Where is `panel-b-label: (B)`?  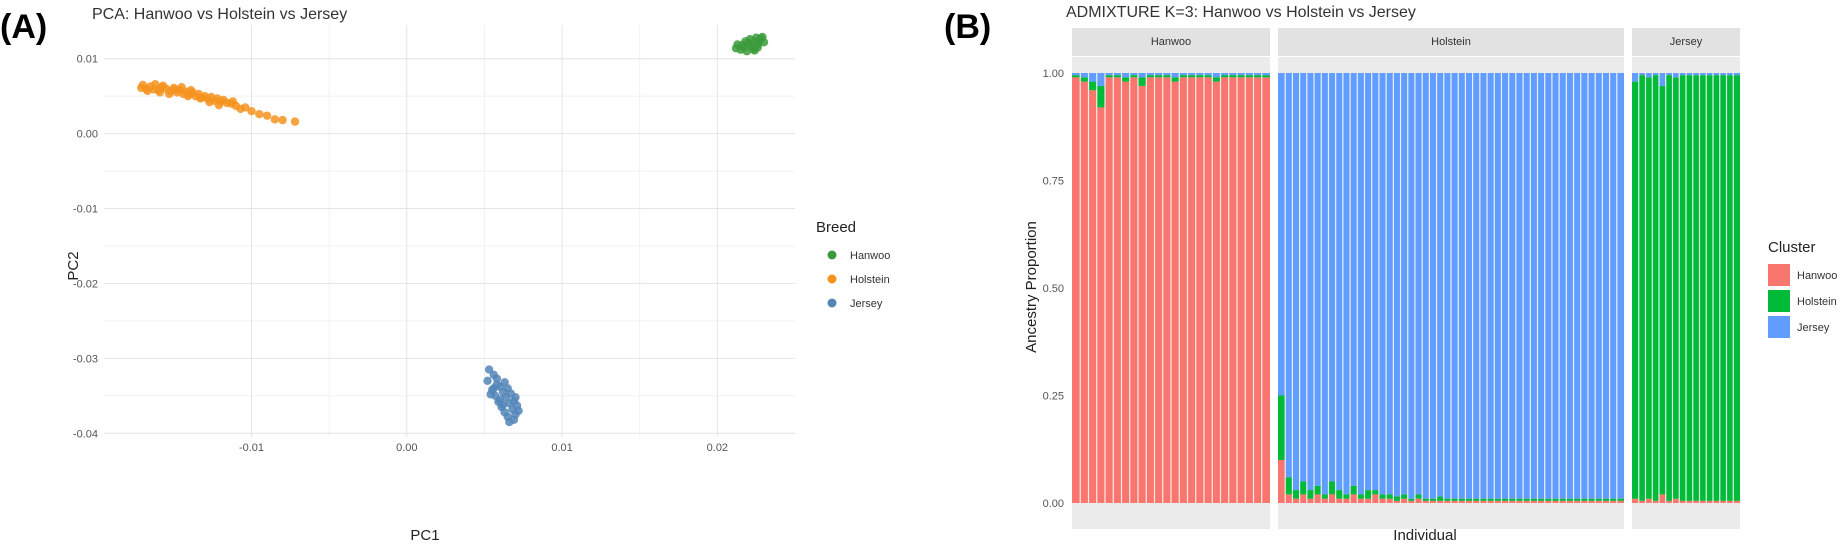 panel-b-label: (B) is located at coordinates (967, 27).